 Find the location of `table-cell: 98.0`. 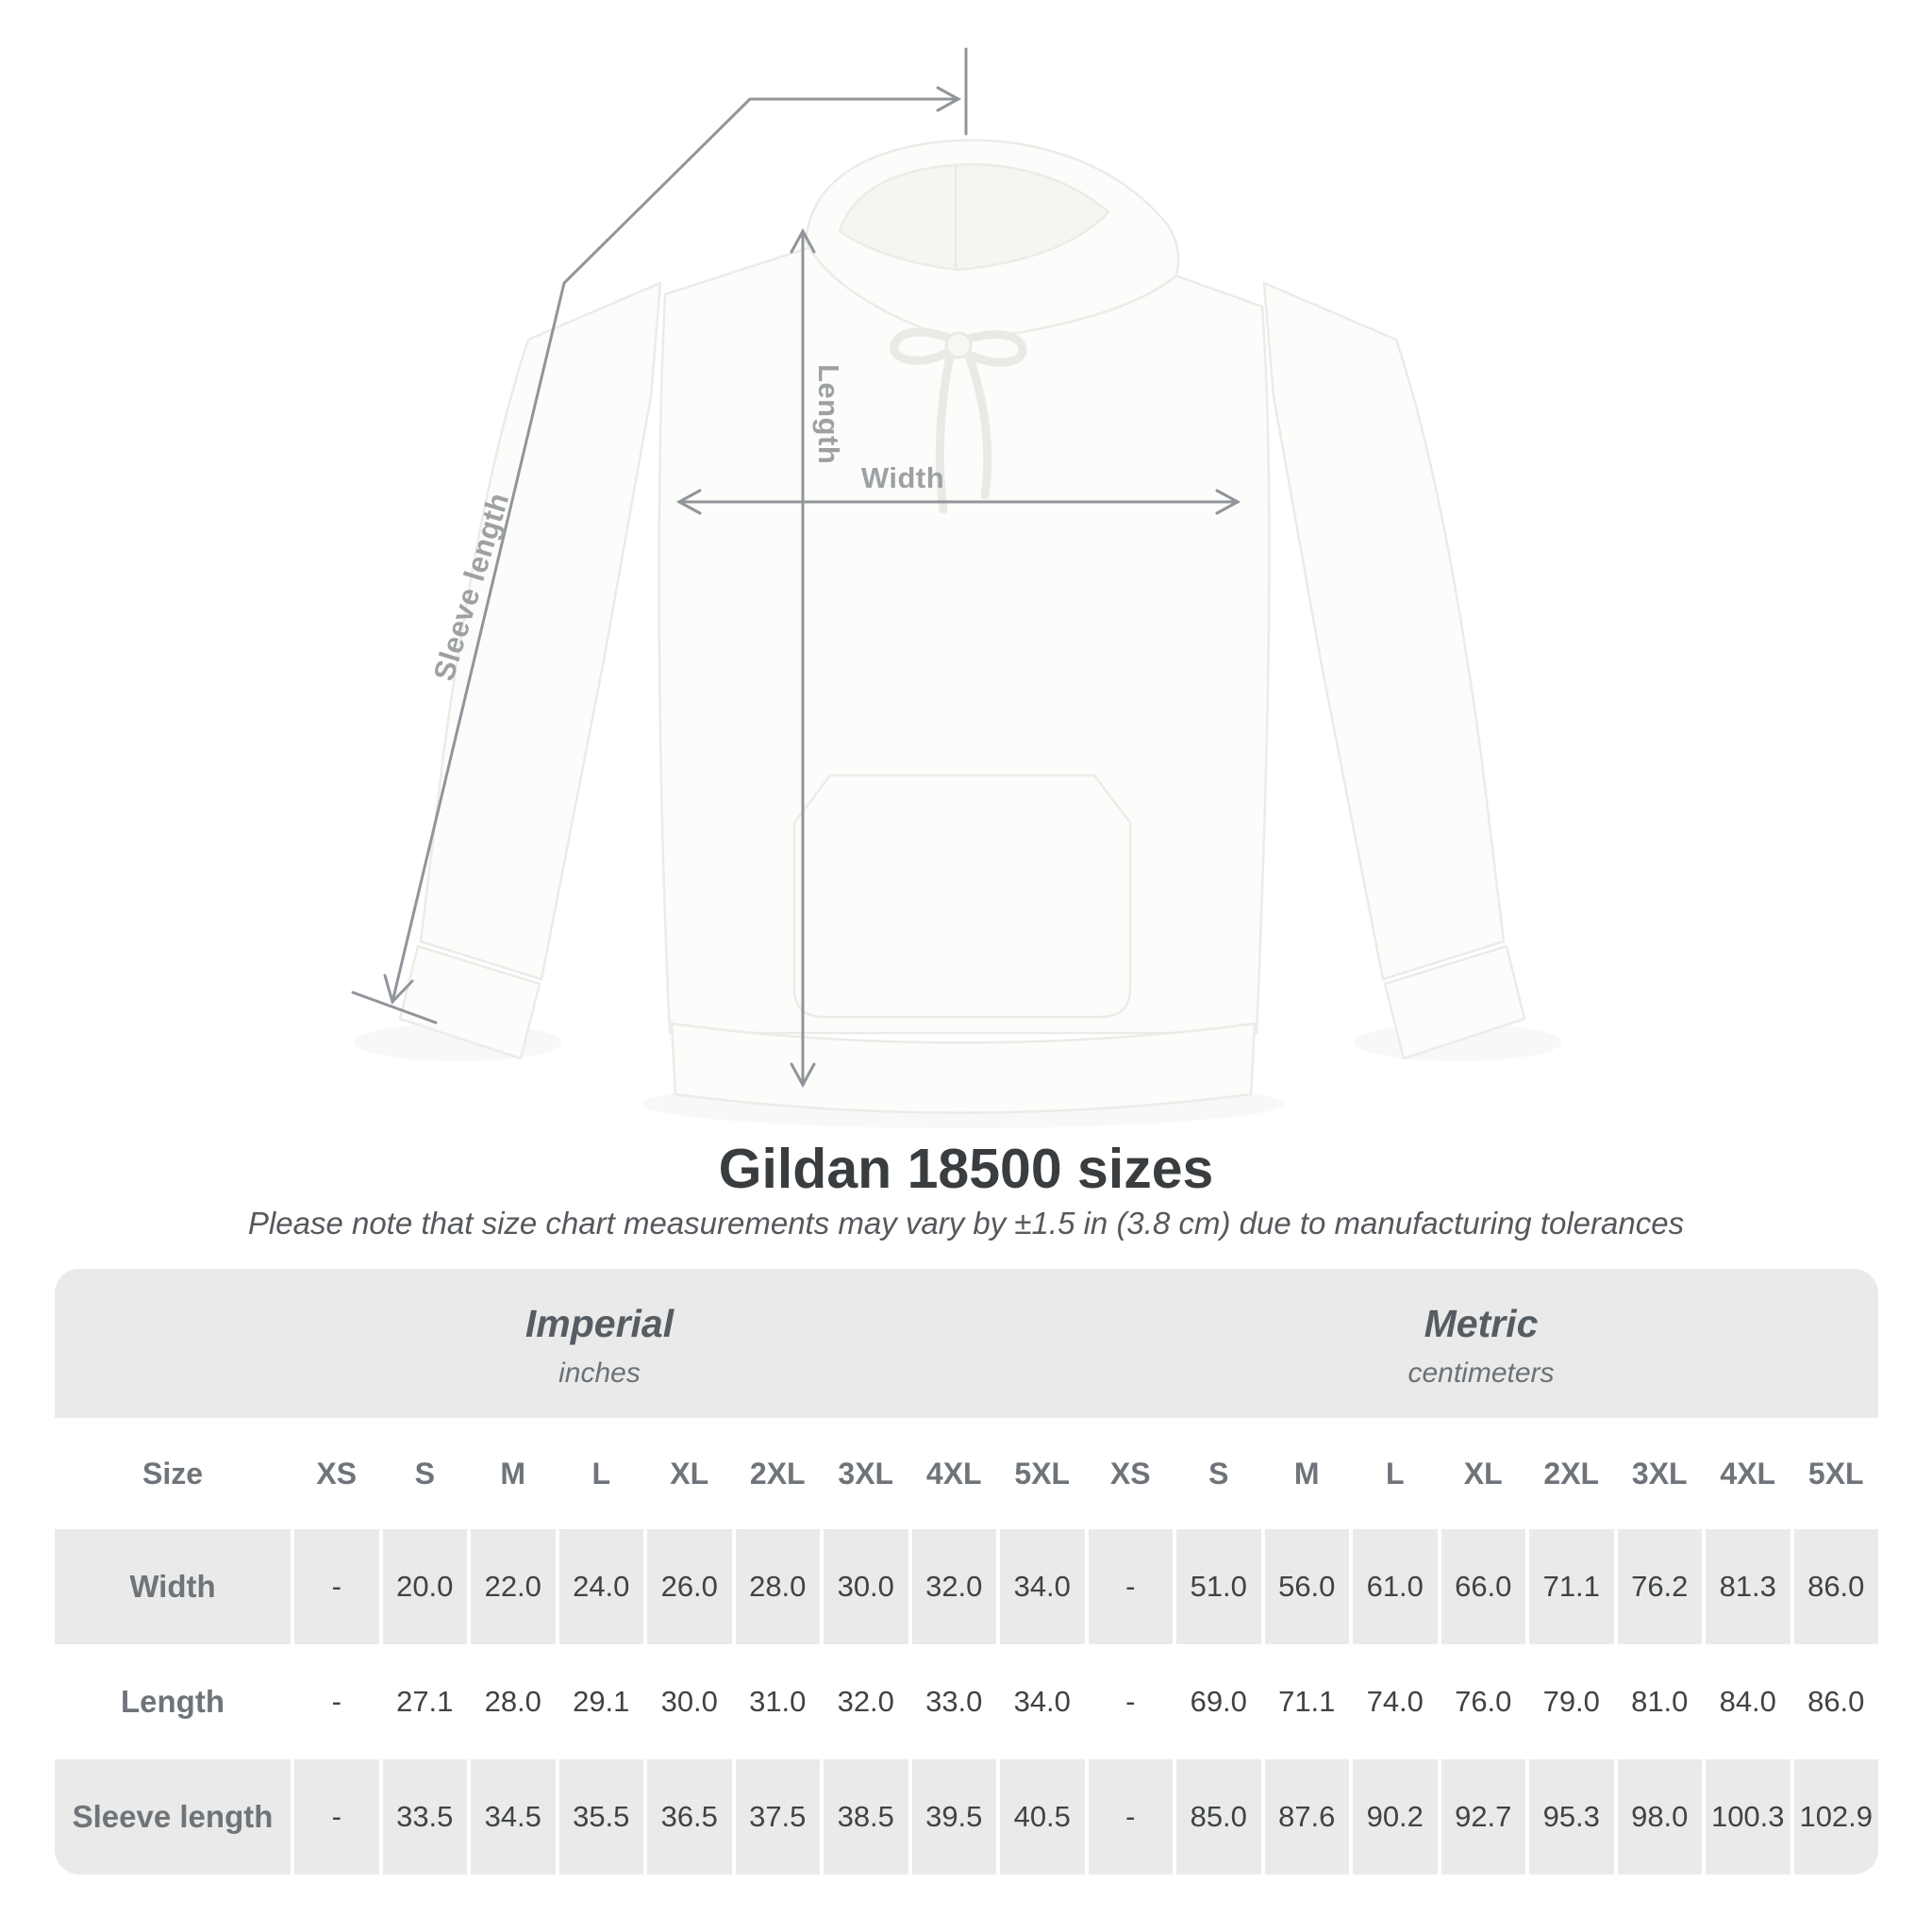

table-cell: 98.0 is located at coordinates (1660, 1817).